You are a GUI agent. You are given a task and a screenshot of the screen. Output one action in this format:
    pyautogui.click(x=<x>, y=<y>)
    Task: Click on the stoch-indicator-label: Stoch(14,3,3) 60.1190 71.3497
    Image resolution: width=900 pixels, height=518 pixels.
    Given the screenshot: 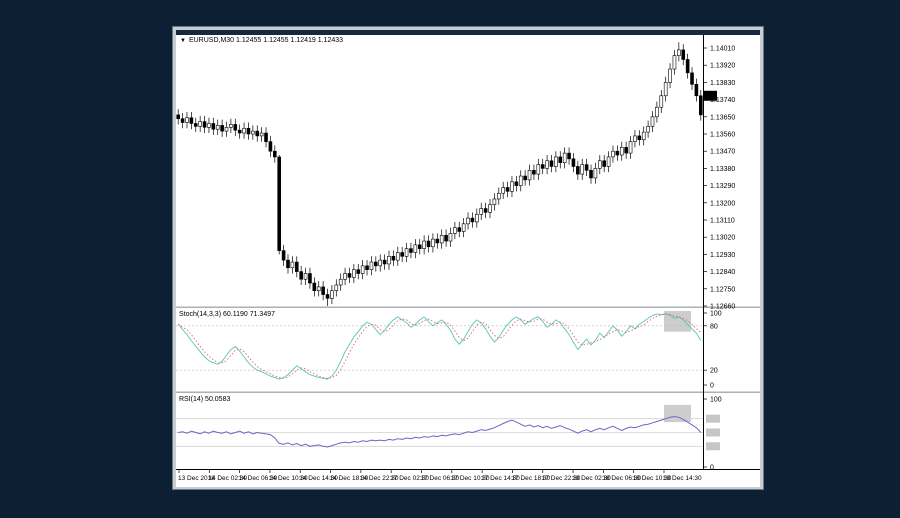 What is the action you would take?
    pyautogui.click(x=227, y=314)
    